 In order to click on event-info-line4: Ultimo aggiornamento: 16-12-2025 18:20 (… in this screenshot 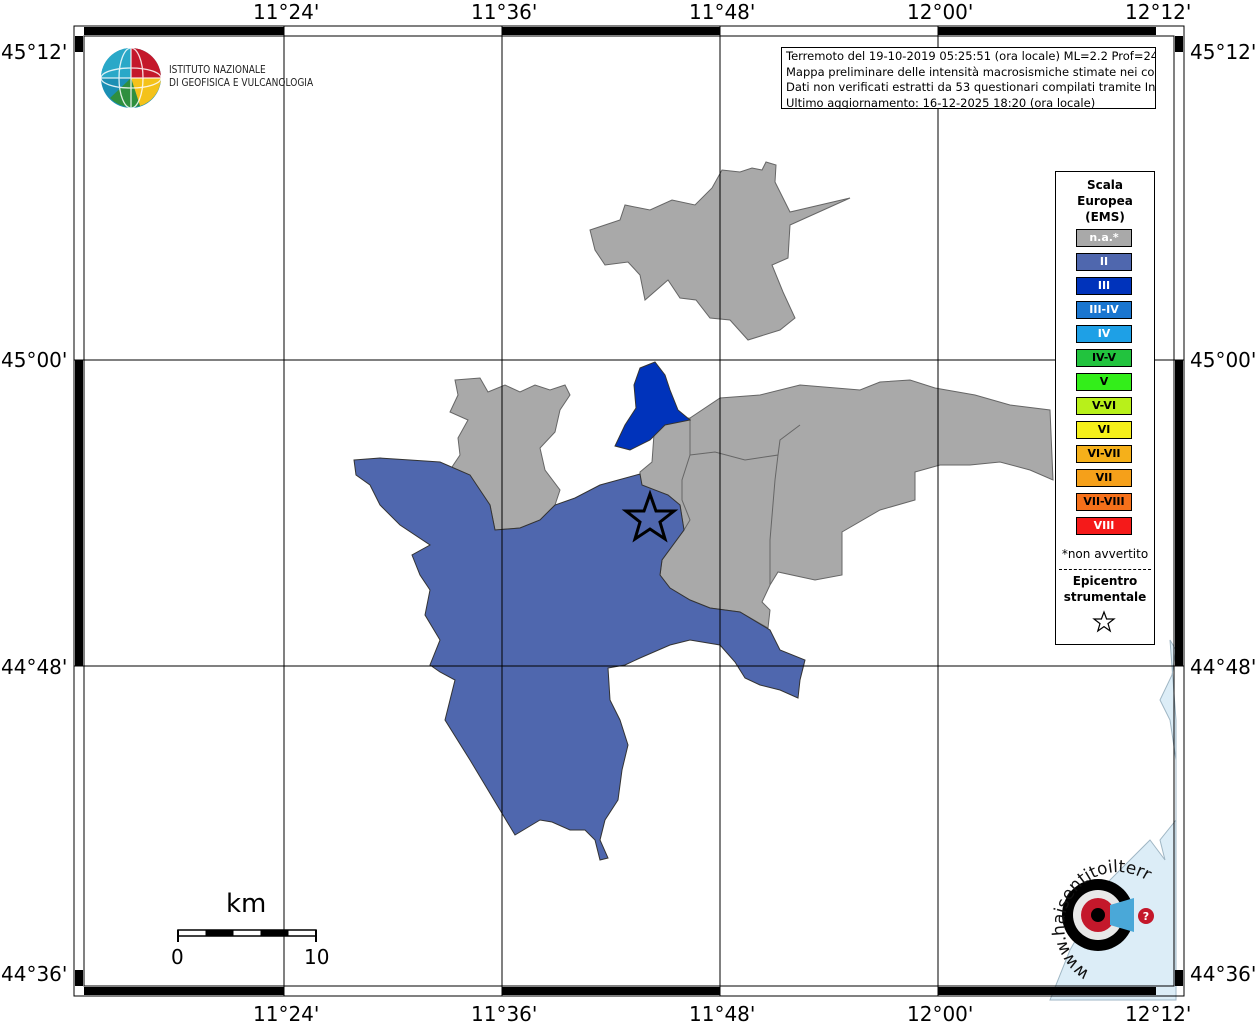, I will do `click(941, 102)`.